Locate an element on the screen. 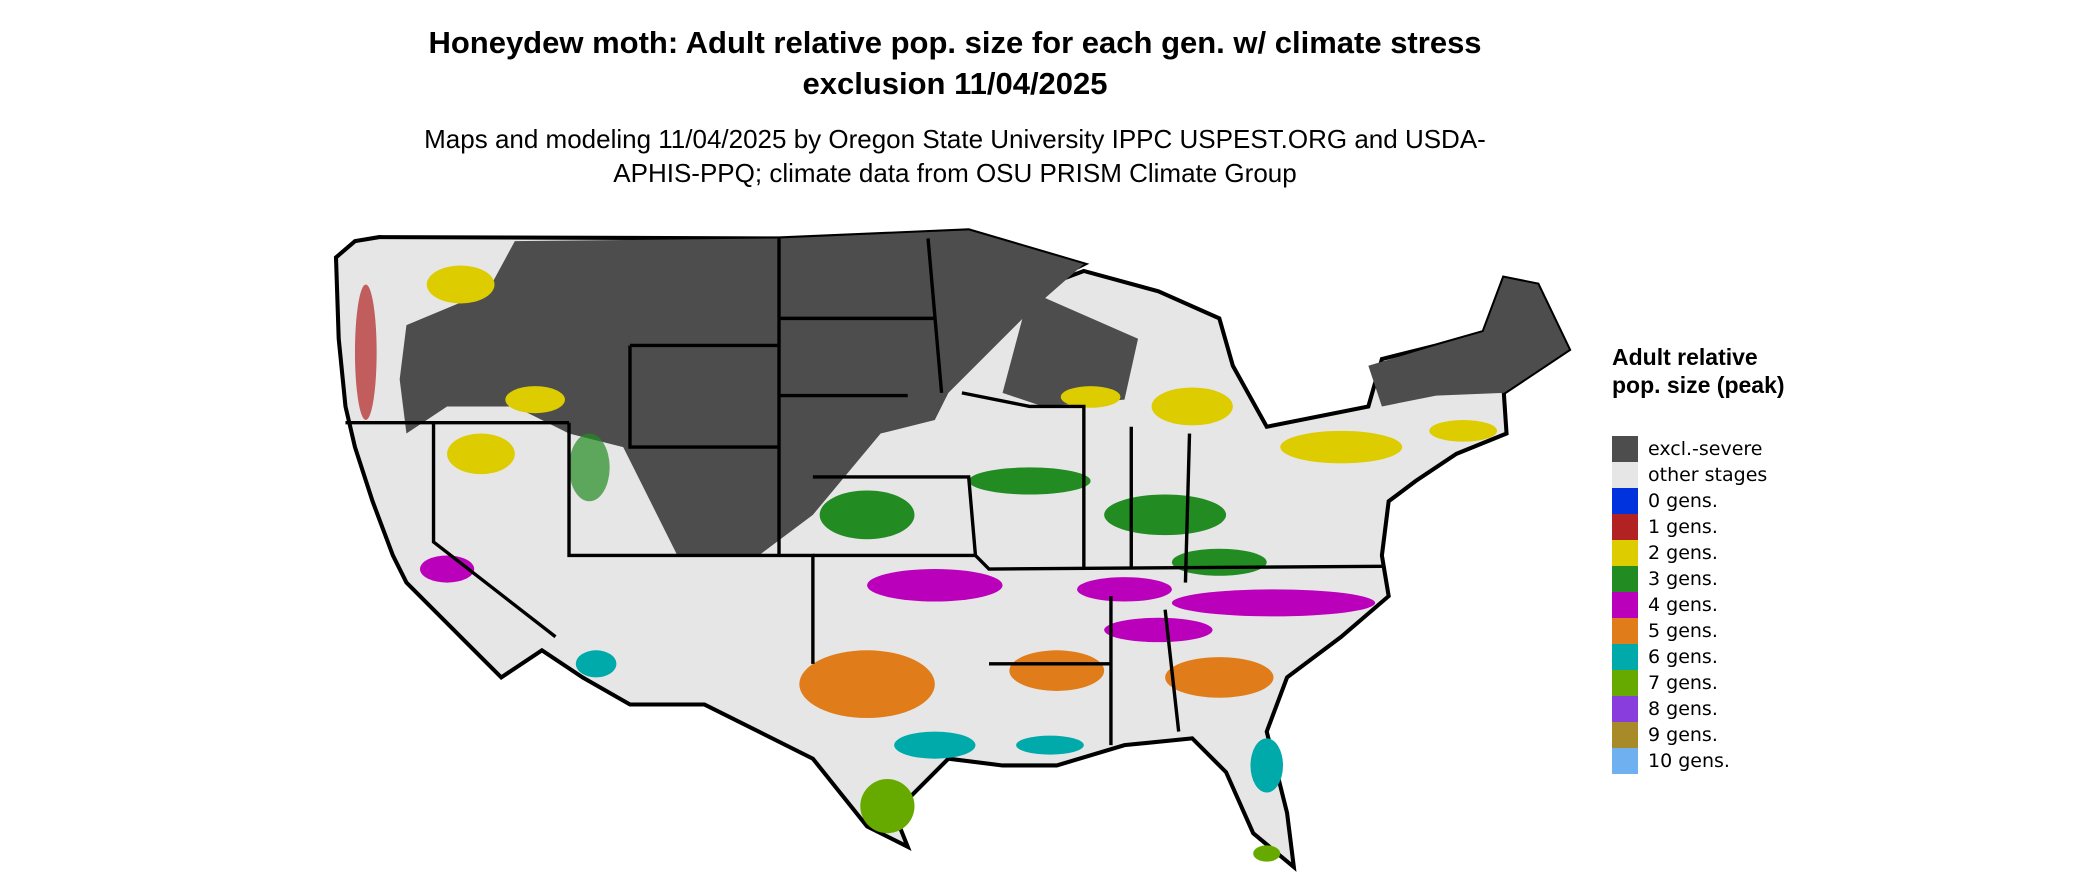 The width and height of the screenshot is (2100, 892). legend-title: Adult relative pop. size (peak) is located at coordinates (1698, 371).